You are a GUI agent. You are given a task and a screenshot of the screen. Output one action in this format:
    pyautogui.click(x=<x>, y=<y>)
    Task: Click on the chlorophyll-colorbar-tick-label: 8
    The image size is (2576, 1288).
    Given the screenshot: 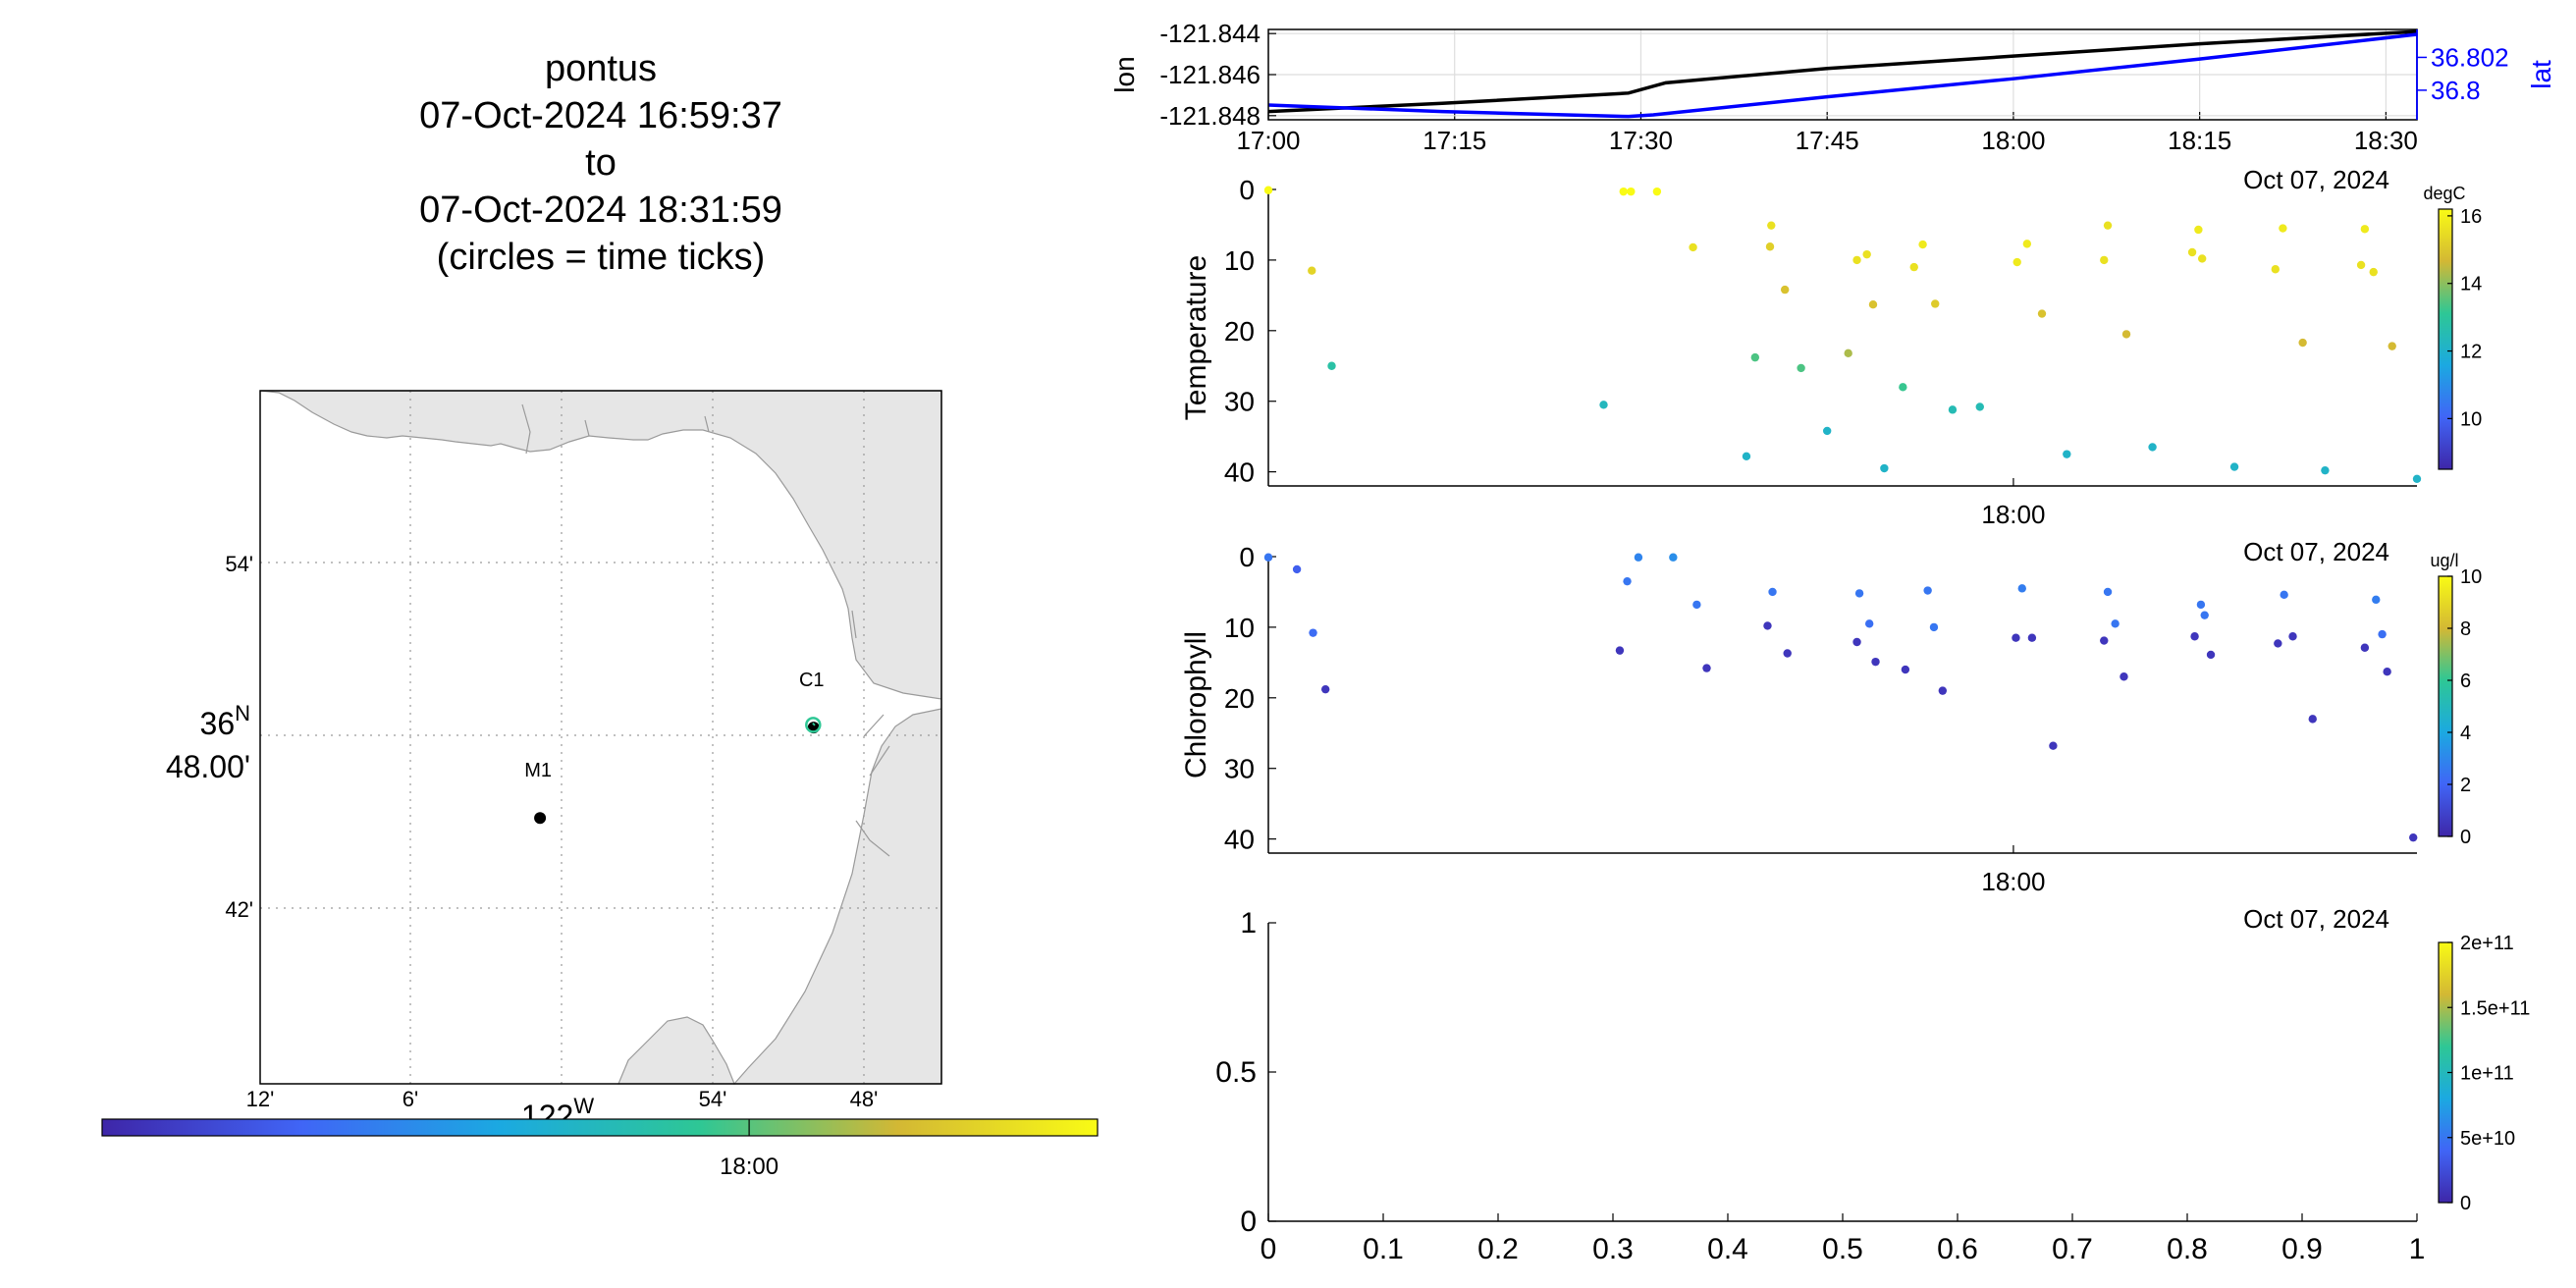 What is the action you would take?
    pyautogui.click(x=2465, y=629)
    